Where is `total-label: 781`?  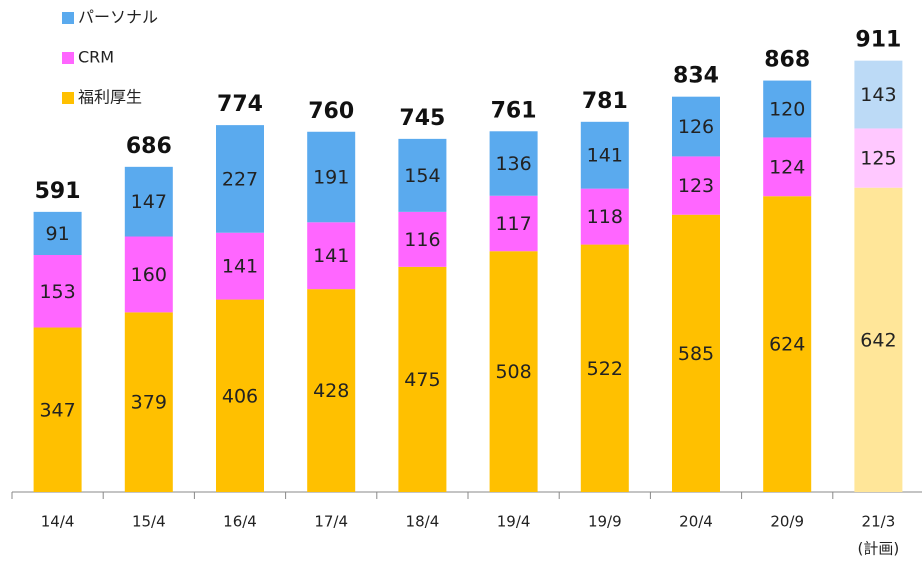
total-label: 781 is located at coordinates (605, 101).